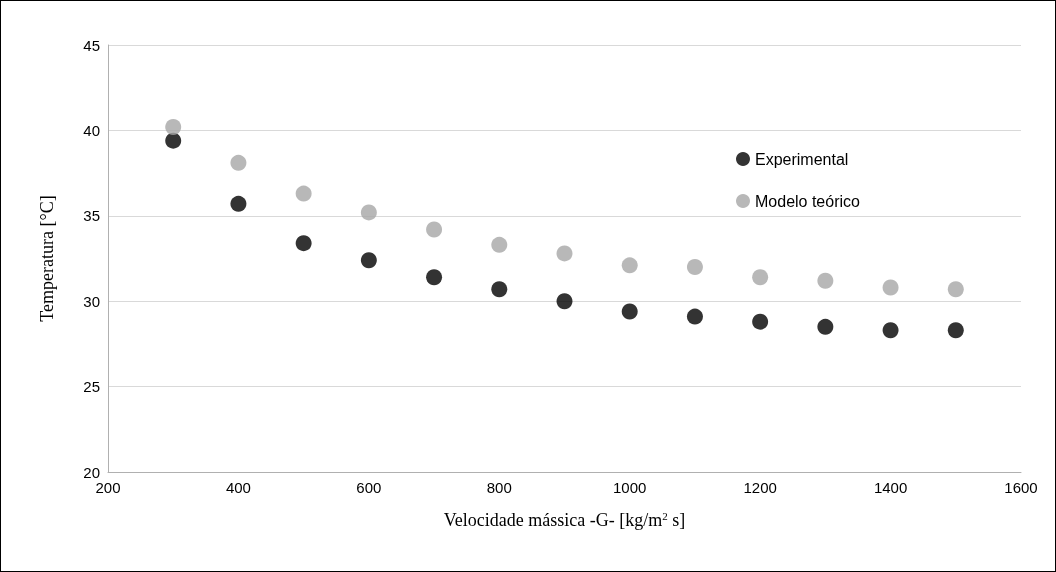  I want to click on x-tick-label: 600, so click(369, 487).